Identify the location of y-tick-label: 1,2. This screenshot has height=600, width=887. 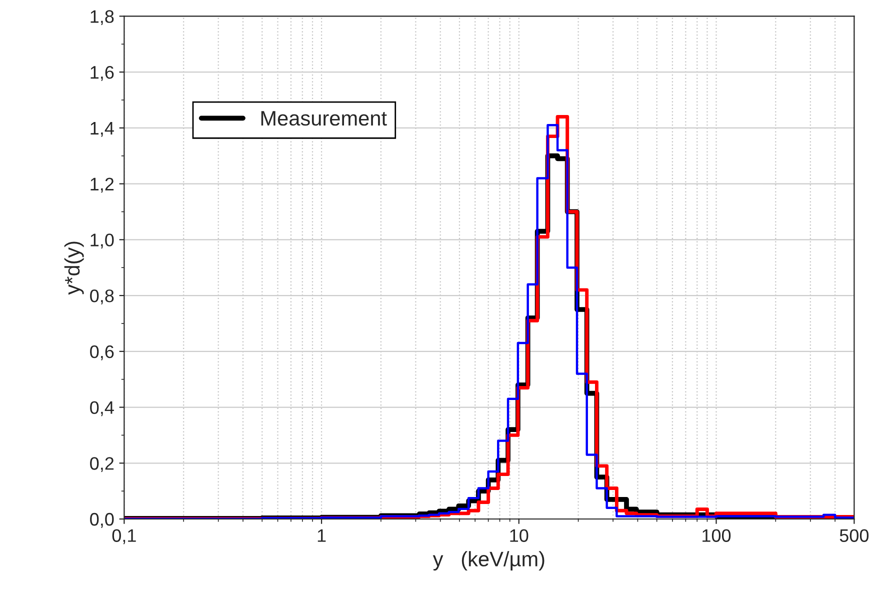
(102, 185).